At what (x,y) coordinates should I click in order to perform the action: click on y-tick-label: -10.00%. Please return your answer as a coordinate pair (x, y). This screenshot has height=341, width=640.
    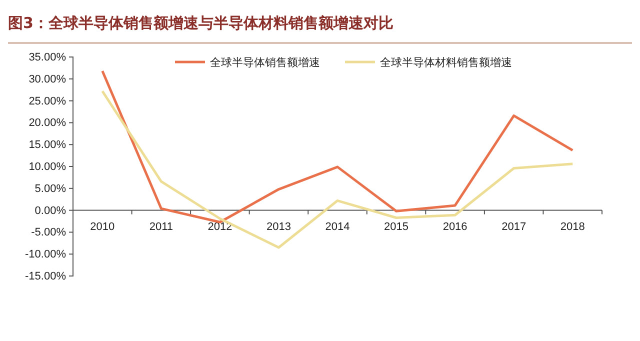
    Looking at the image, I should click on (45, 254).